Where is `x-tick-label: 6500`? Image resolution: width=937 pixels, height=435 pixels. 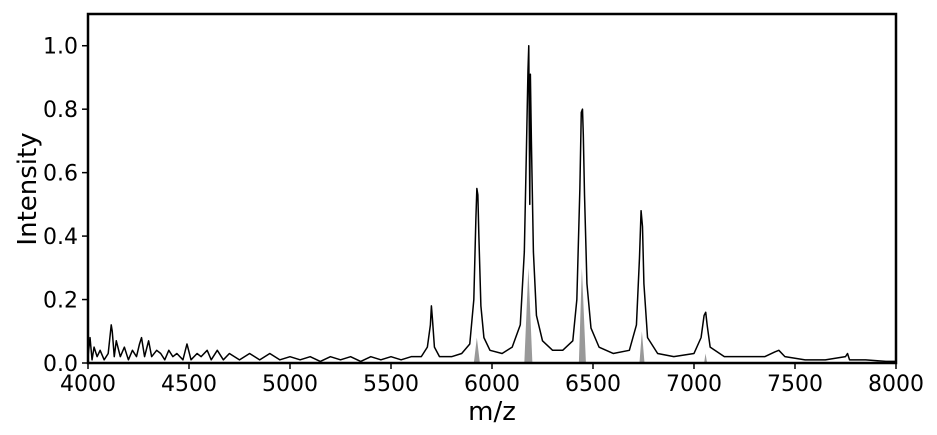 x-tick-label: 6500 is located at coordinates (593, 384).